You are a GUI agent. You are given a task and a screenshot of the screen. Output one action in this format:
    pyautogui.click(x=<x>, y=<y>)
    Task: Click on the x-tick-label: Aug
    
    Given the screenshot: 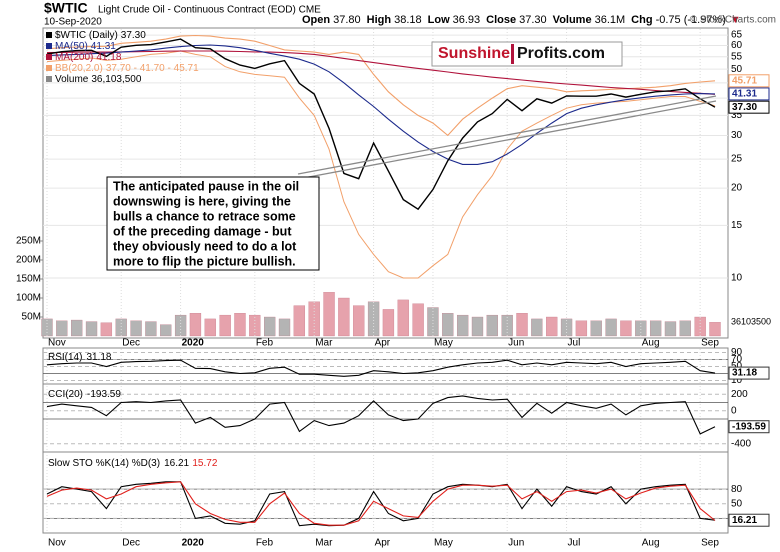 What is the action you would take?
    pyautogui.click(x=651, y=343)
    